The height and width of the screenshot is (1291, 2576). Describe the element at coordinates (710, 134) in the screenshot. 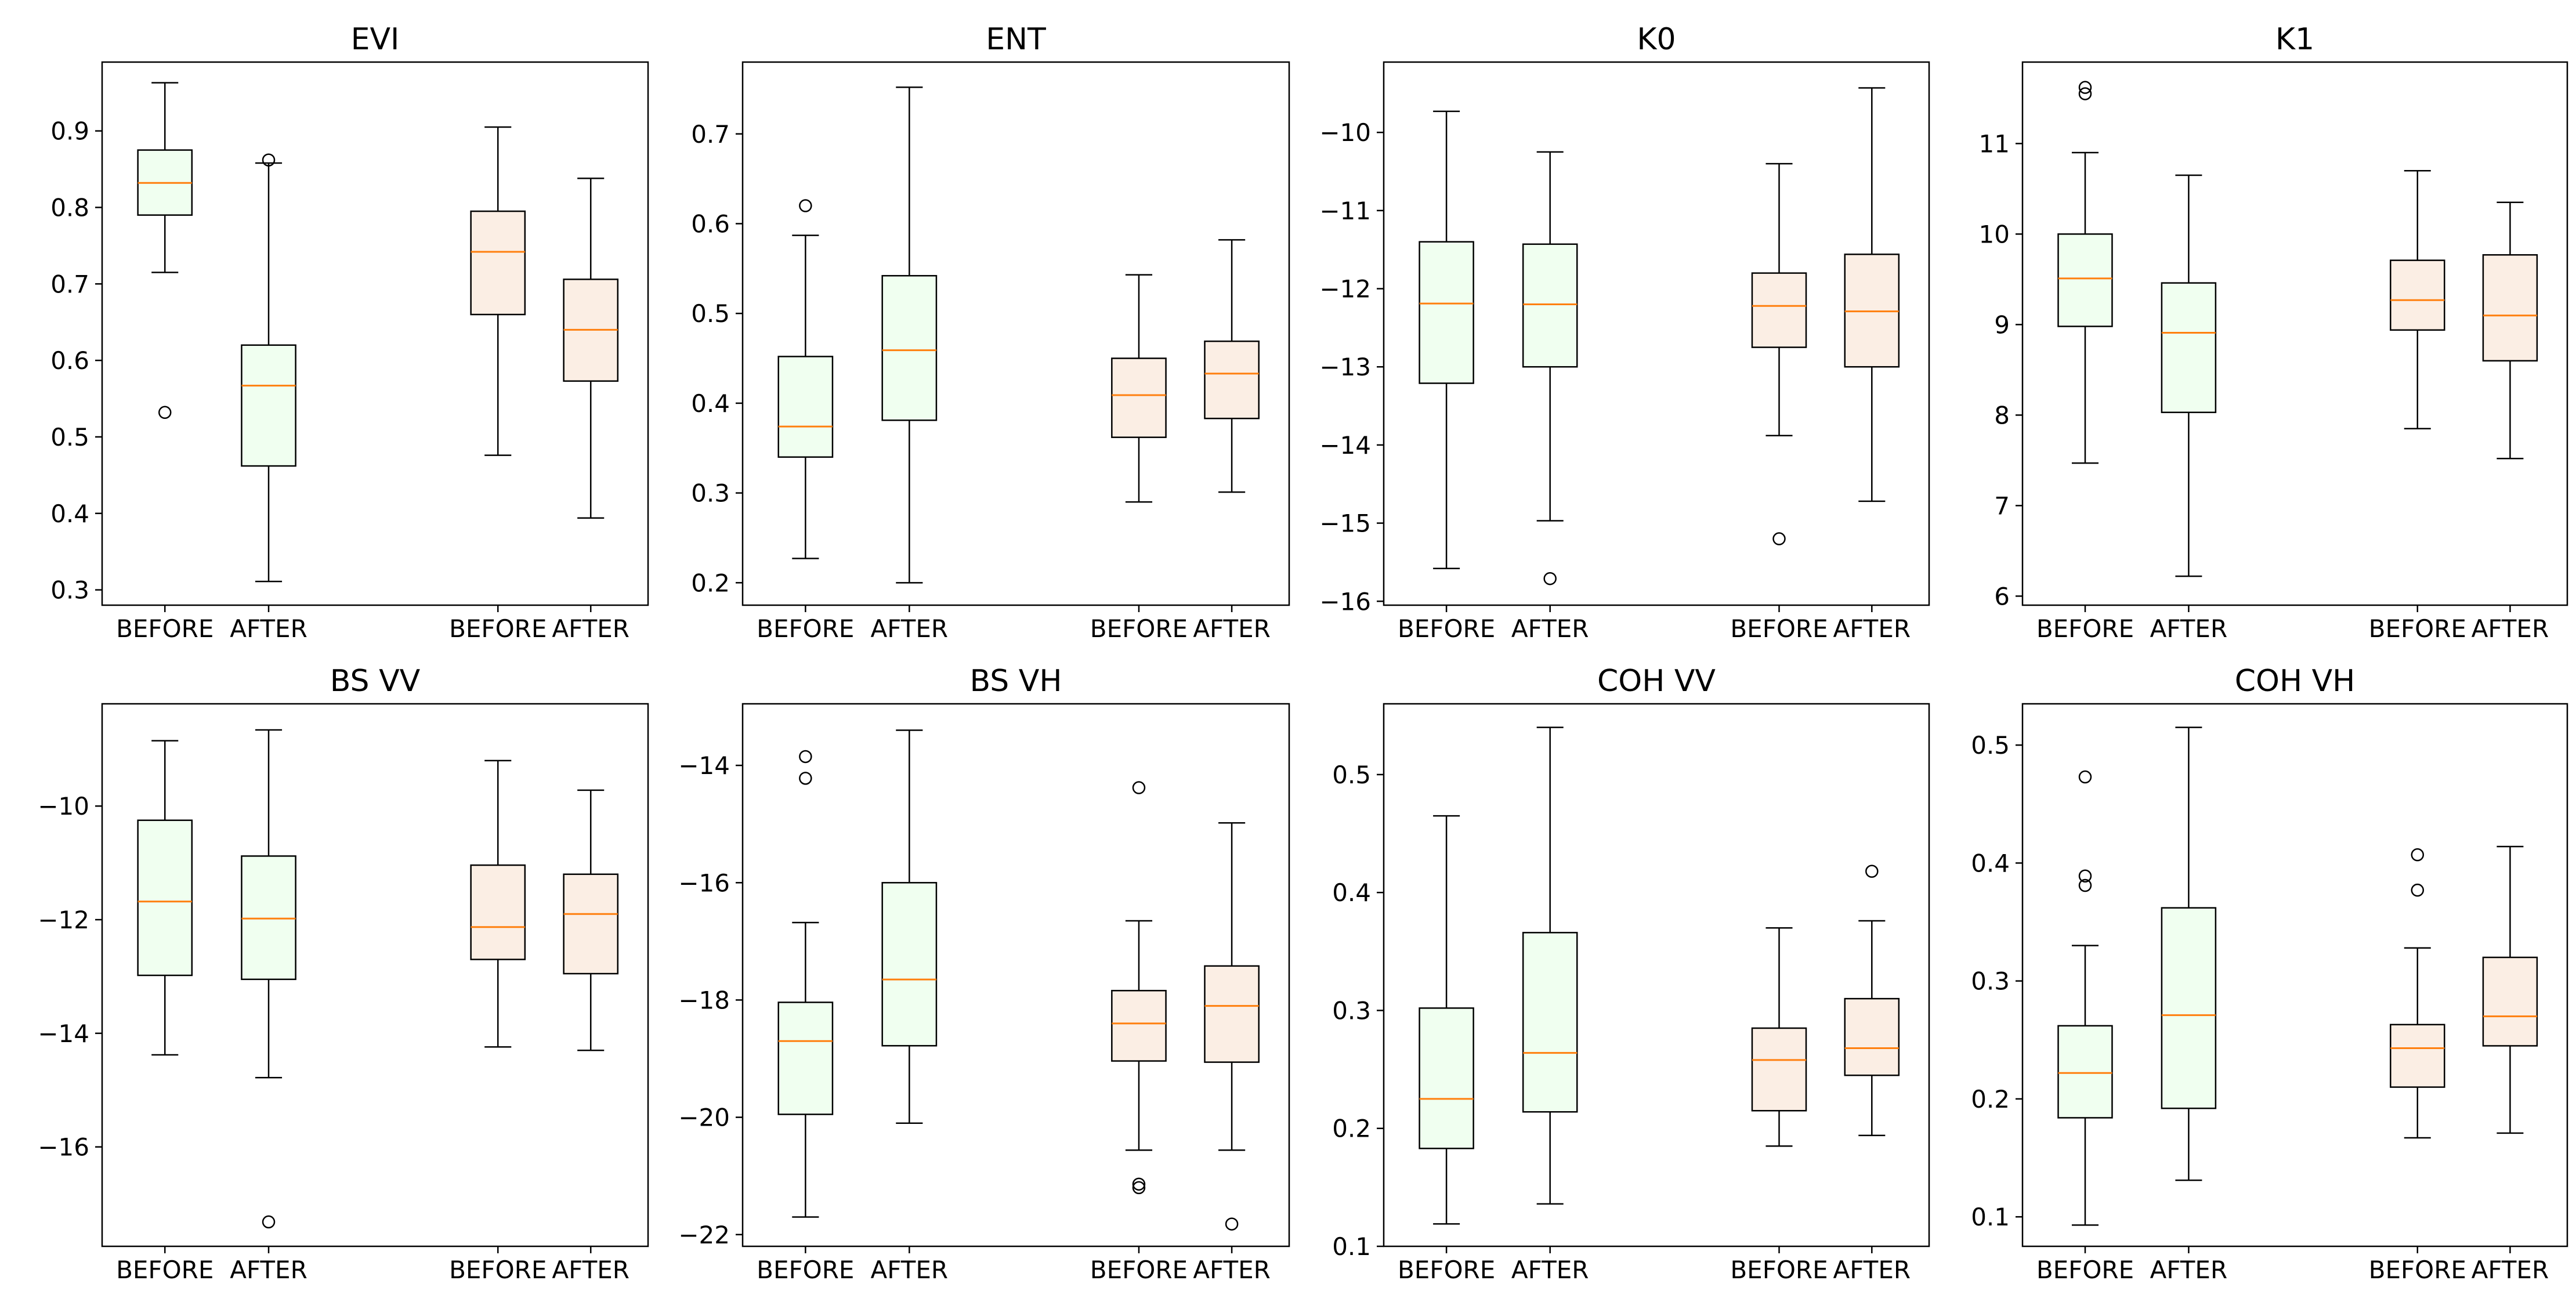

I see `y-tick-label: 0.7` at that location.